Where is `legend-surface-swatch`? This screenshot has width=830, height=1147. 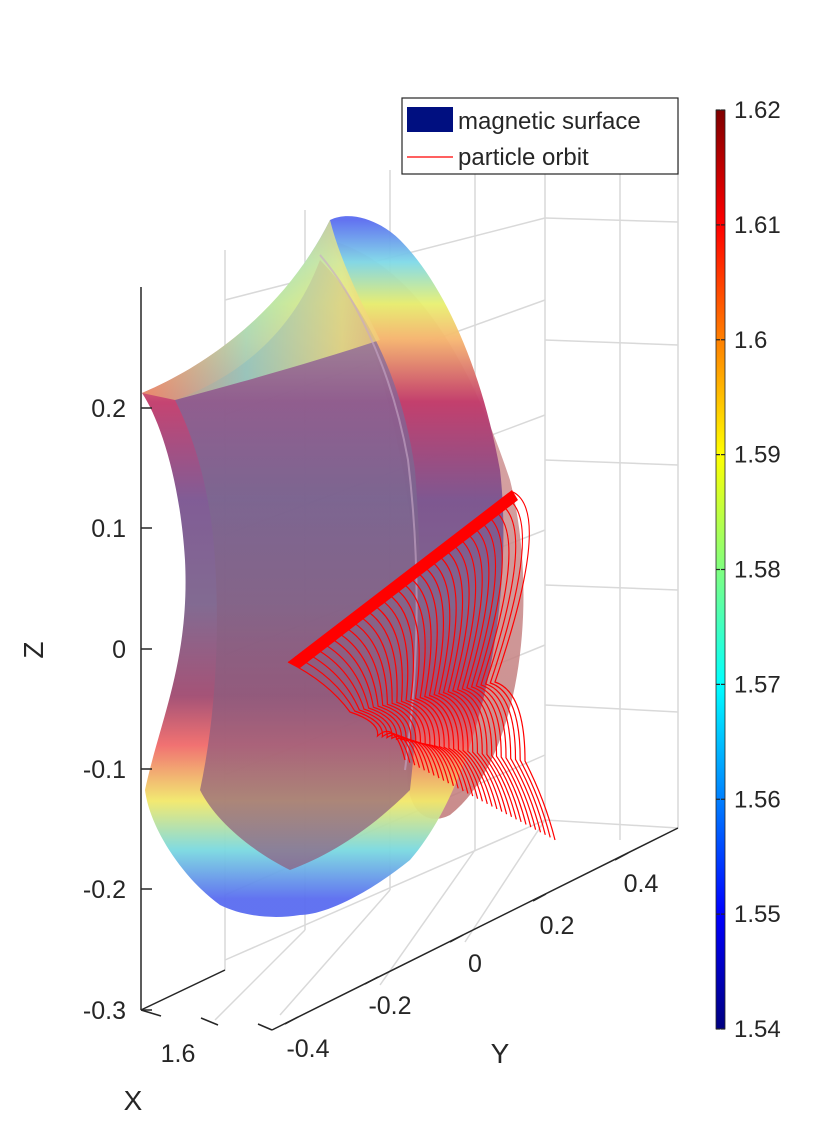
legend-surface-swatch is located at coordinates (430, 119).